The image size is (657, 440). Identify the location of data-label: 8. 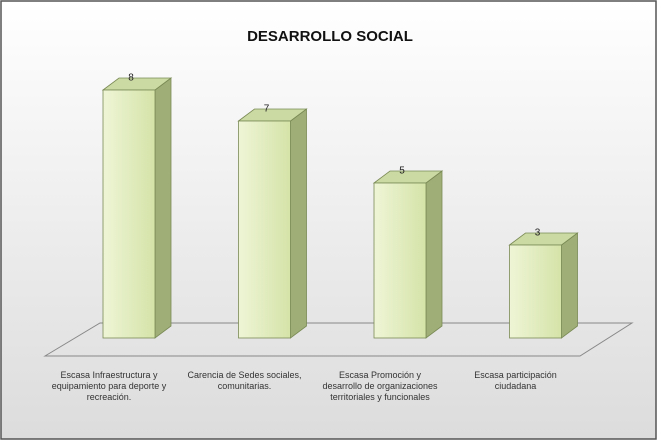
(131, 78).